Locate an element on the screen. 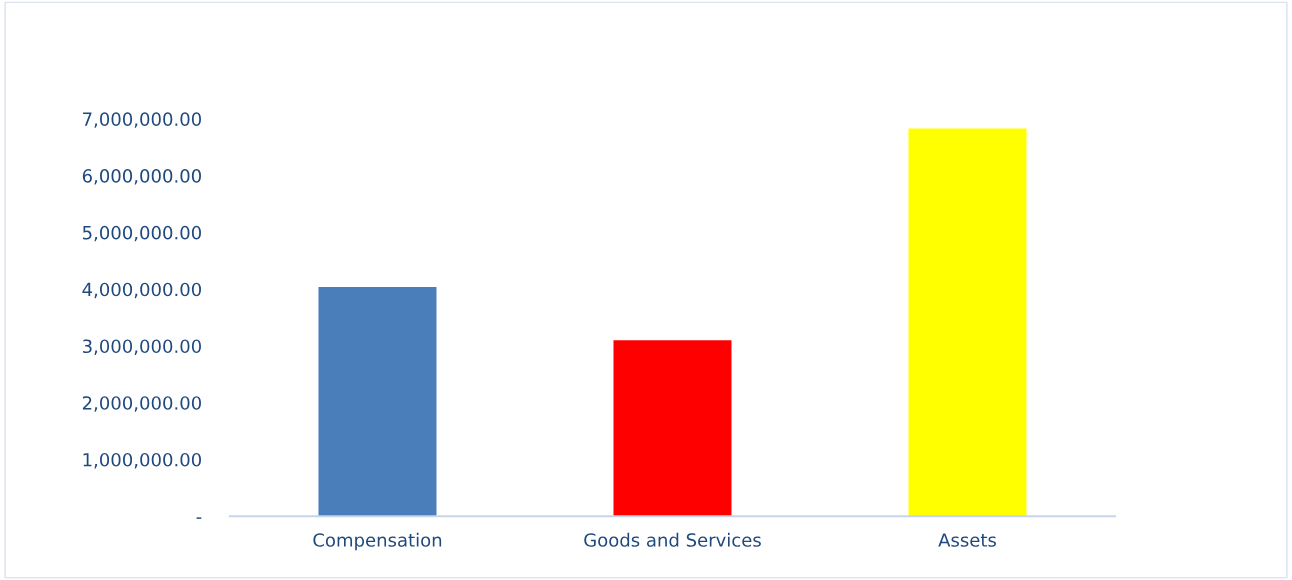 The width and height of the screenshot is (1292, 580). x-tick-label: Goods and Services is located at coordinates (672, 539).